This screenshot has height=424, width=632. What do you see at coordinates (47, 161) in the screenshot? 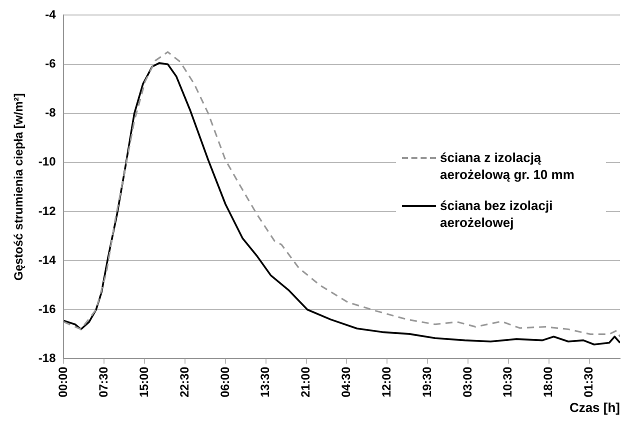
I see `y-tick-label: -10` at bounding box center [47, 161].